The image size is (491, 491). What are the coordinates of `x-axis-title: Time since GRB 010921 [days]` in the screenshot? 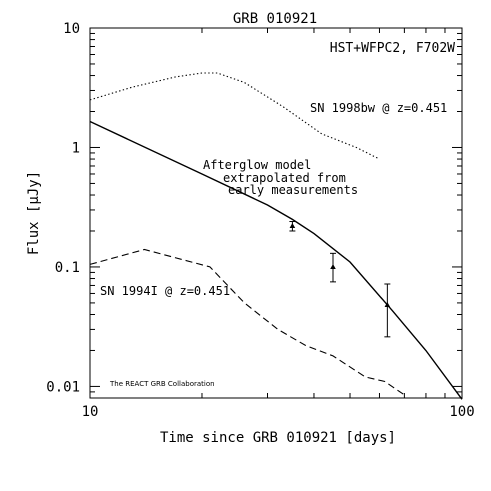 It's located at (278, 438).